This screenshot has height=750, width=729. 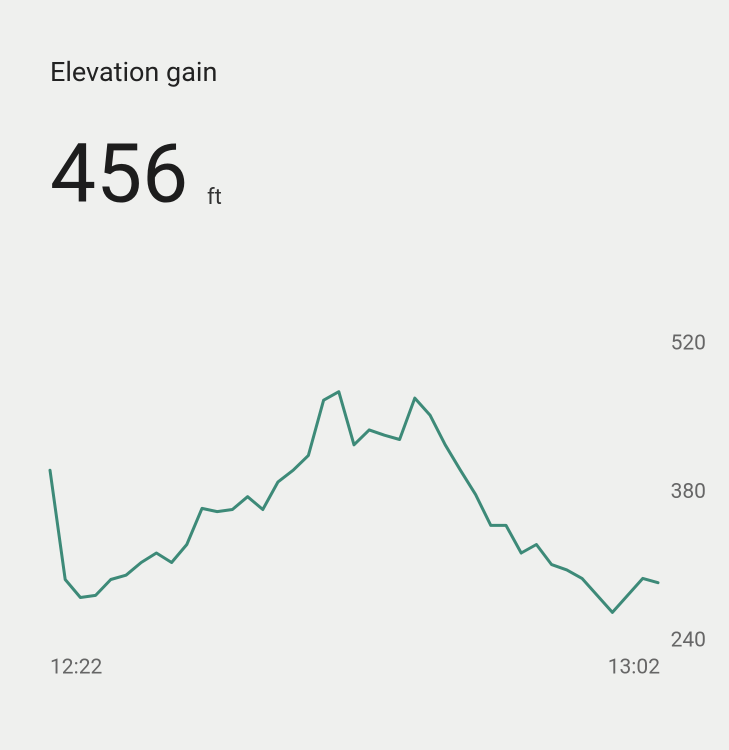 I want to click on y-tick-label: 240, so click(x=688, y=641).